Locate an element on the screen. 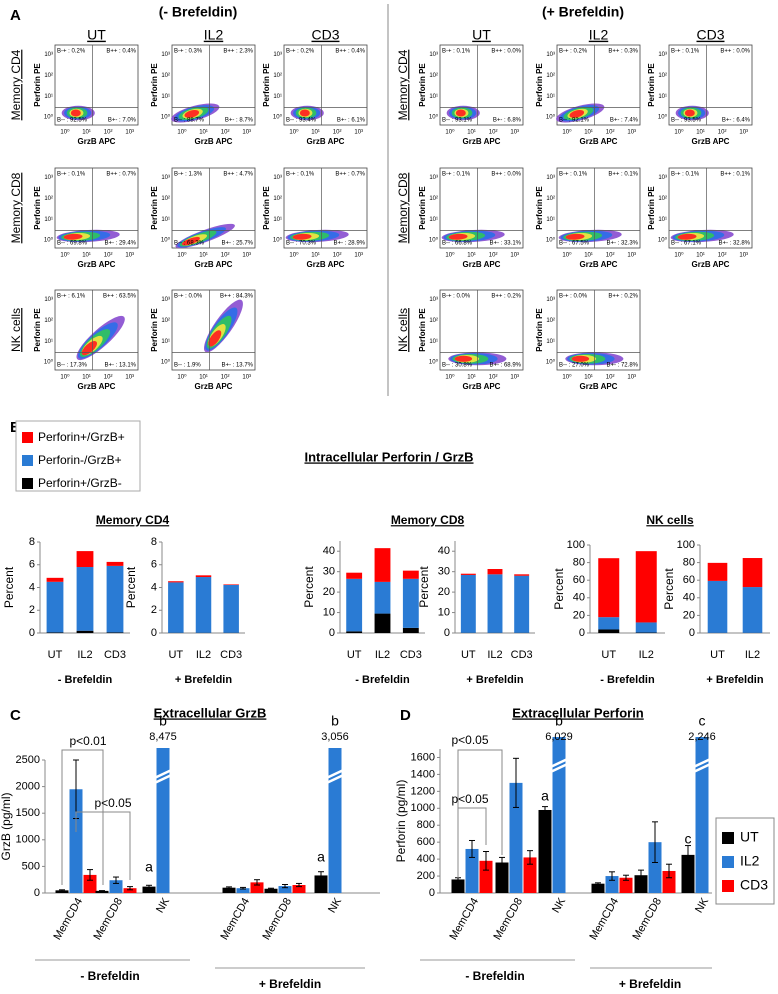  x-tick-label: IL2 is located at coordinates (203, 655).